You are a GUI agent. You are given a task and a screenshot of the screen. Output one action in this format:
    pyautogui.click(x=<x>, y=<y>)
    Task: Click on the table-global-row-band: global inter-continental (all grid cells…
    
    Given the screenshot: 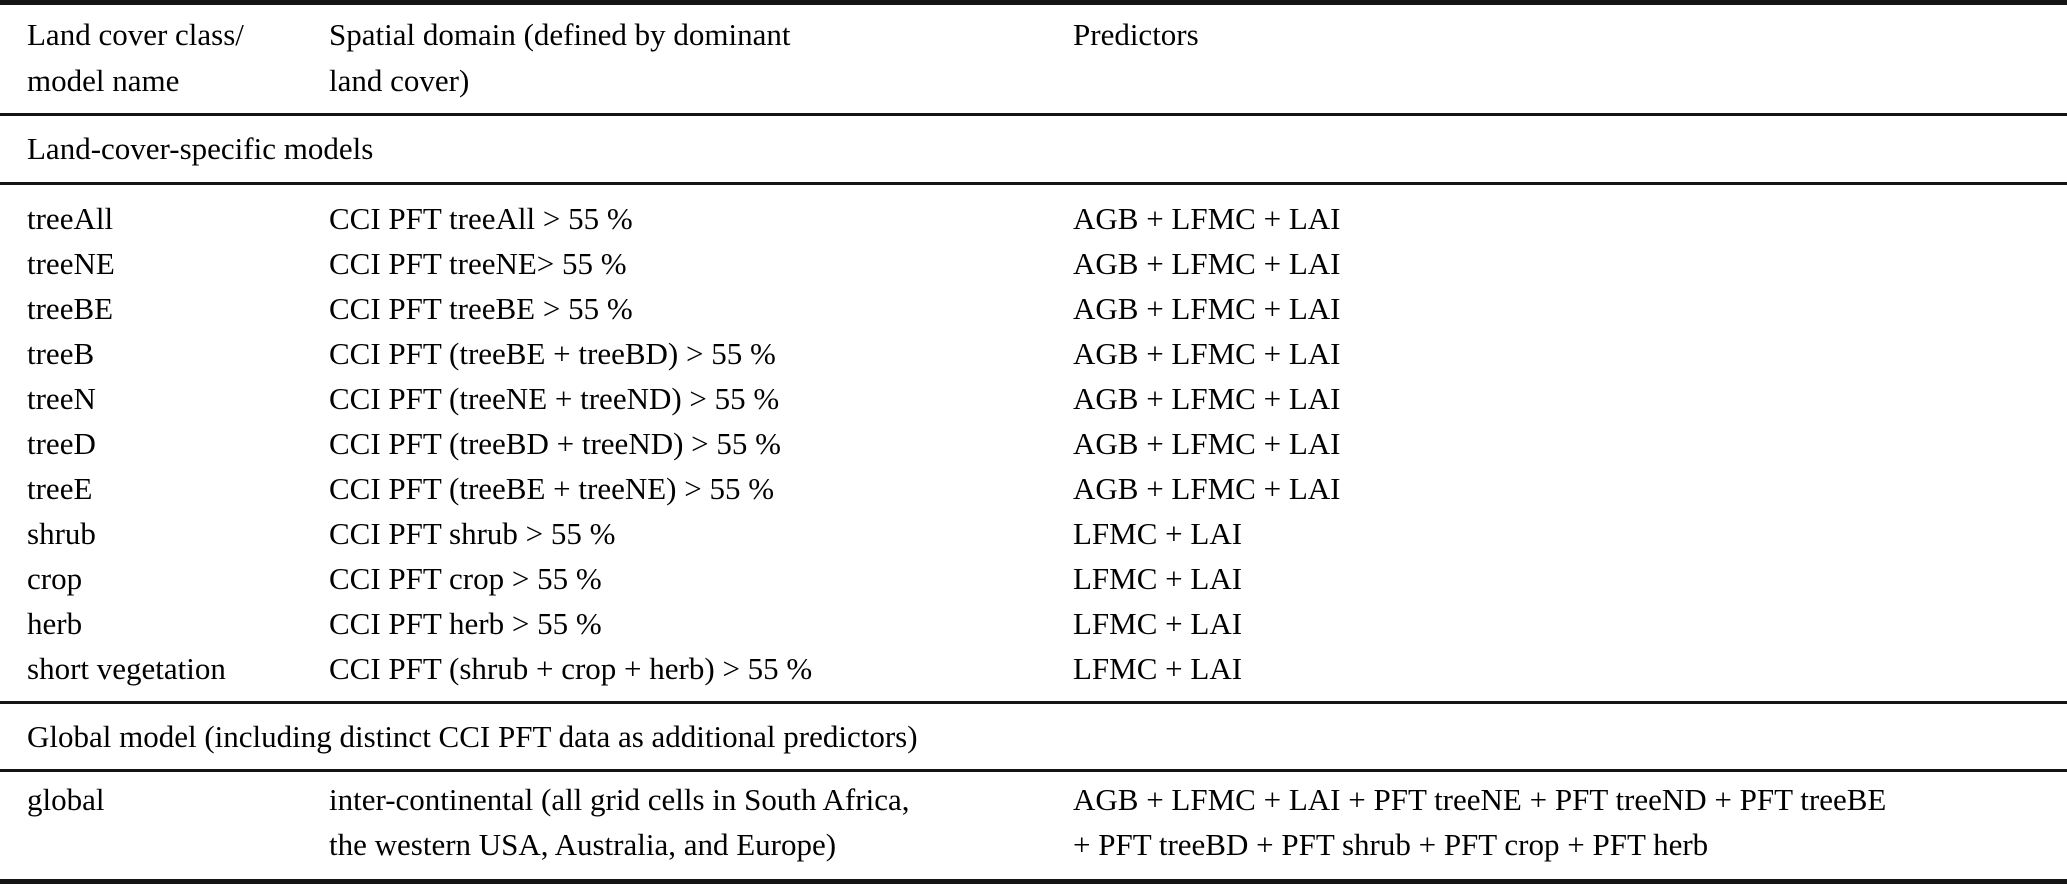 What is the action you would take?
    pyautogui.click(x=1033, y=825)
    